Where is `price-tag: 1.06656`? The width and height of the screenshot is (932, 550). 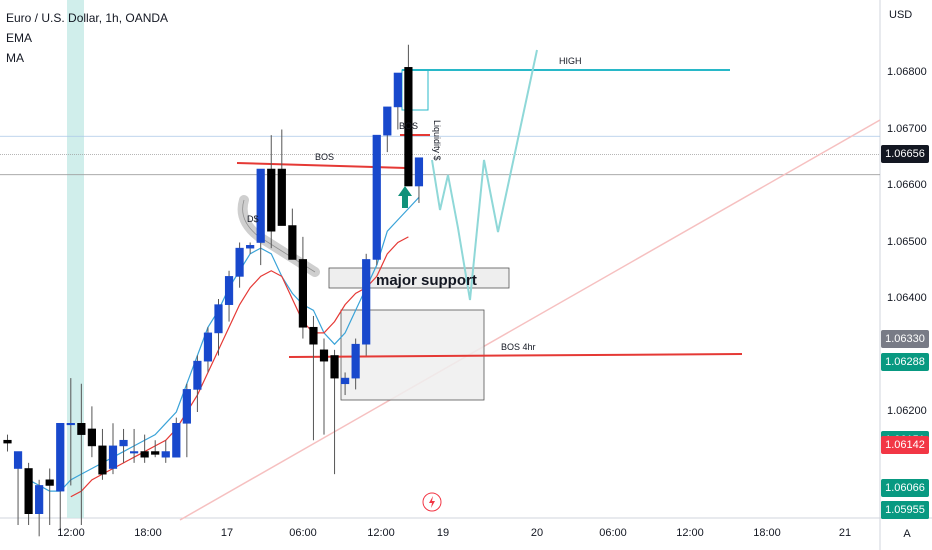
price-tag: 1.06656 is located at coordinates (905, 154).